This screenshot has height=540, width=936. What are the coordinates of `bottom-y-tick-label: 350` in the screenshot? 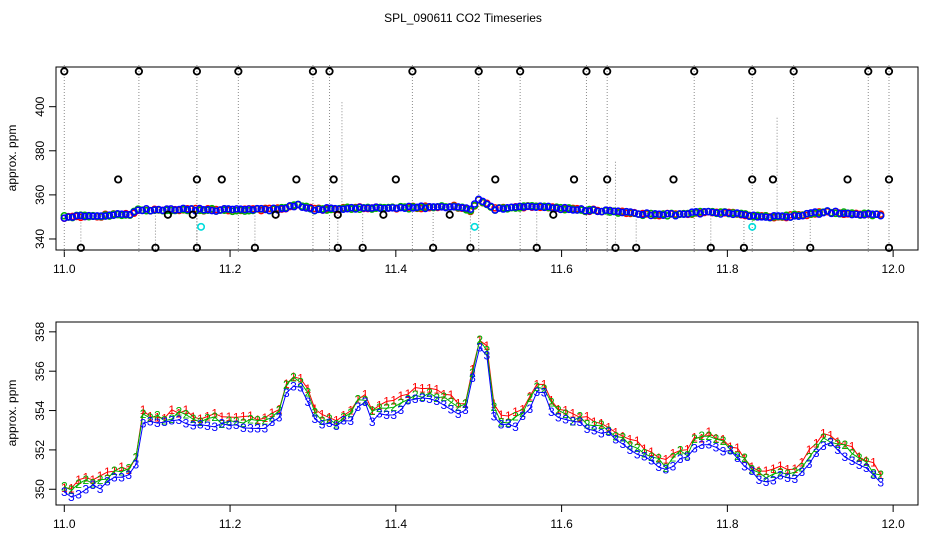 It's located at (40, 489).